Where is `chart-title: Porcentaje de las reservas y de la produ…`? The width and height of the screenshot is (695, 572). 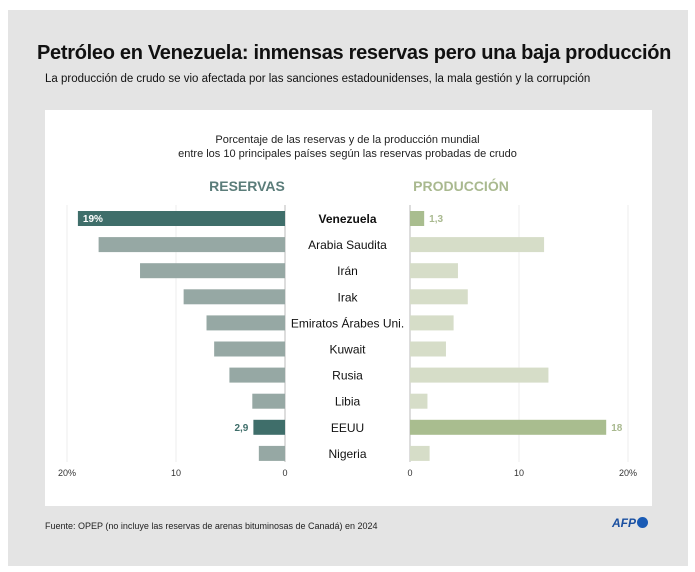
chart-title: Porcentaje de las reservas y de la produ… is located at coordinates (347, 147).